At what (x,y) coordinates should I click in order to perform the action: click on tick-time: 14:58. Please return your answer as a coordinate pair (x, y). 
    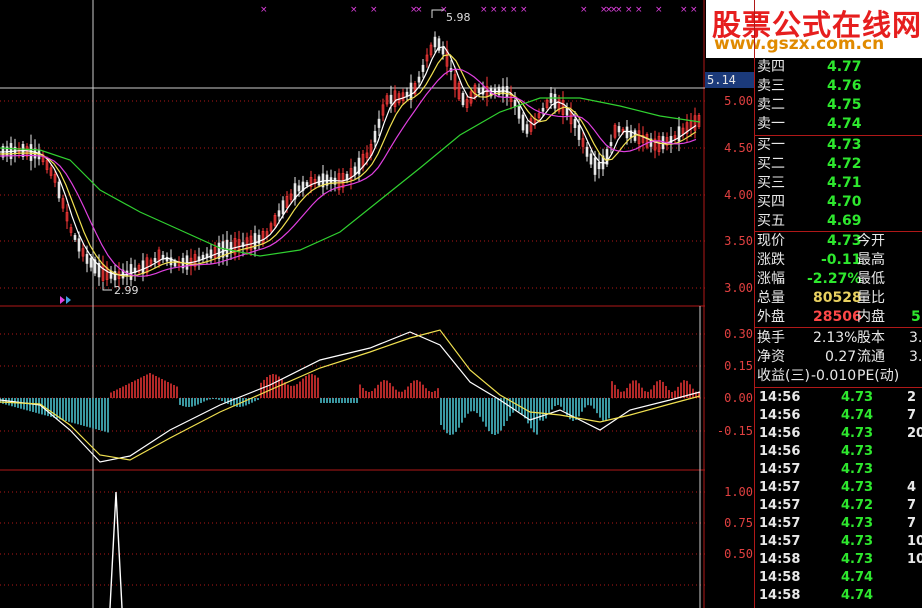
    Looking at the image, I should click on (780, 559).